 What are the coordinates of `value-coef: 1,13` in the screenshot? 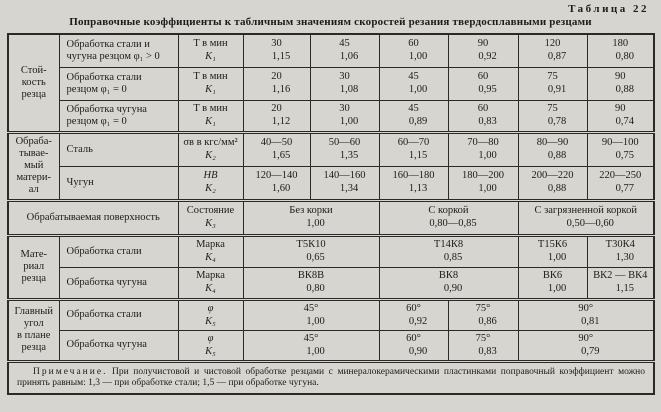 It's located at (418, 188).